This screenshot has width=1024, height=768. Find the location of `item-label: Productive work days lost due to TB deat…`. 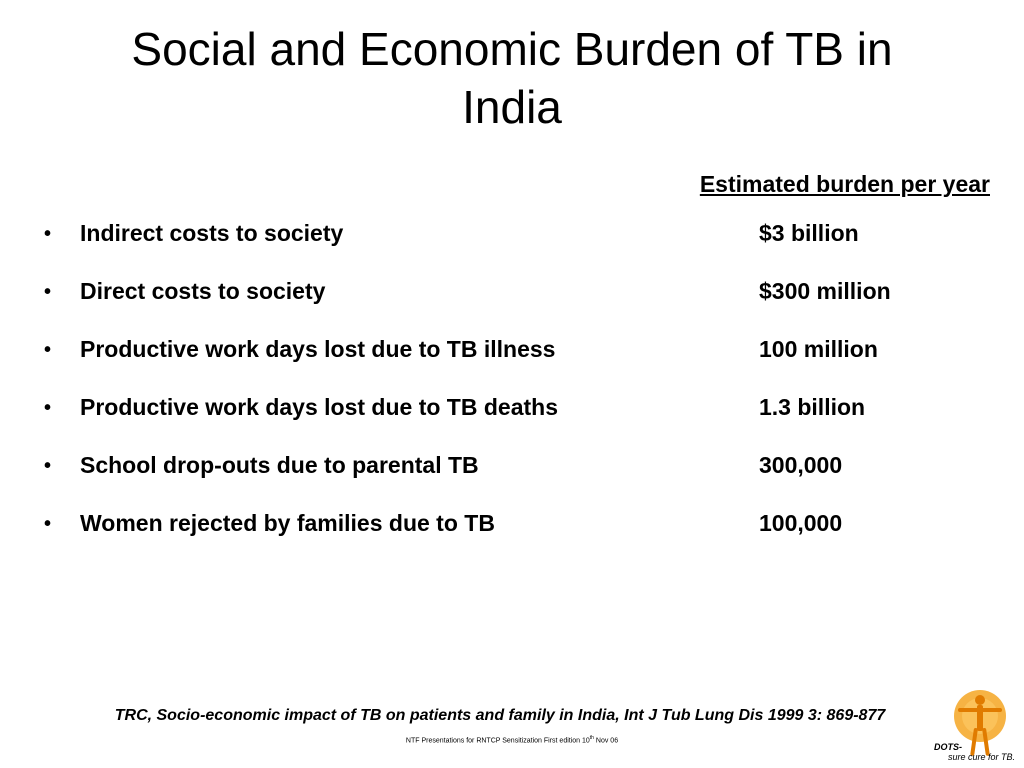

item-label: Productive work days lost due to TB deat… is located at coordinates (319, 407).